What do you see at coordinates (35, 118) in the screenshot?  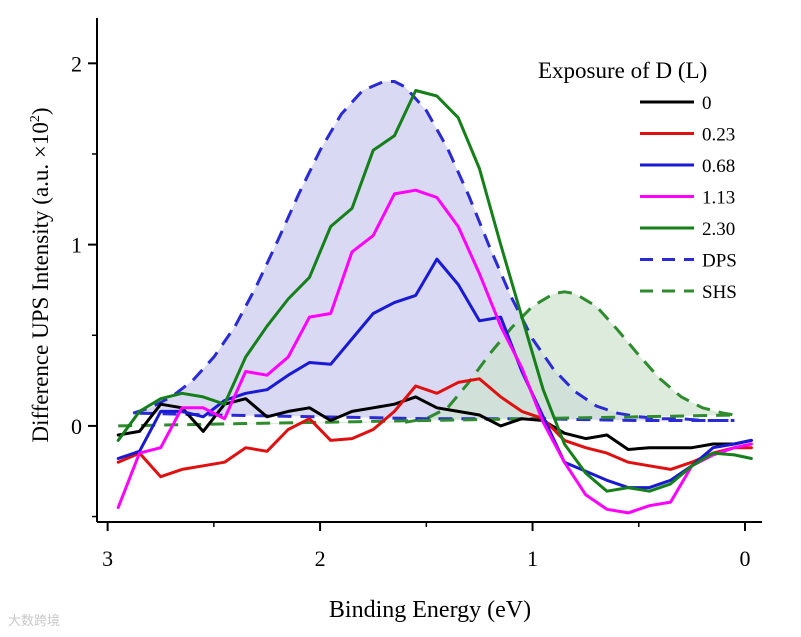 I see `y-axis-label-sup: 2` at bounding box center [35, 118].